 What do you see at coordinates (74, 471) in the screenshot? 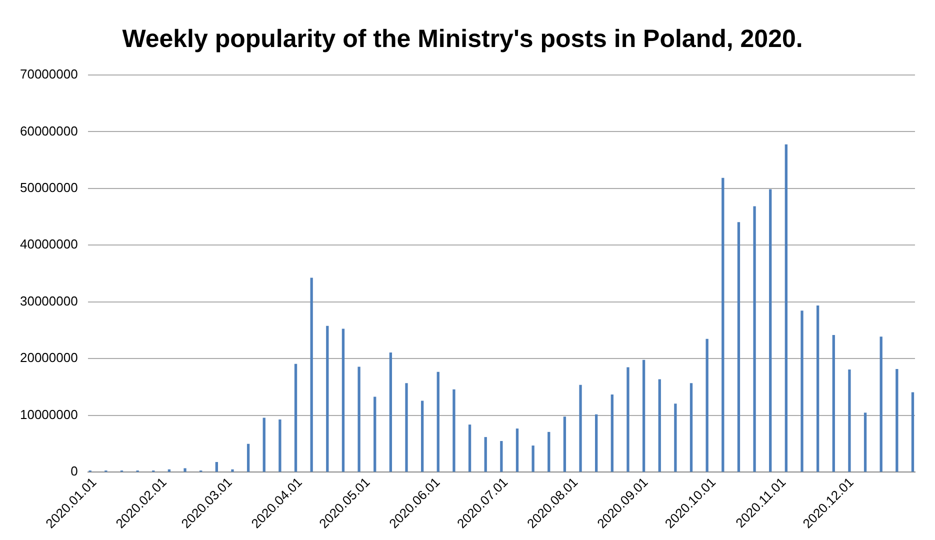
I see `y-tick-label: 0` at bounding box center [74, 471].